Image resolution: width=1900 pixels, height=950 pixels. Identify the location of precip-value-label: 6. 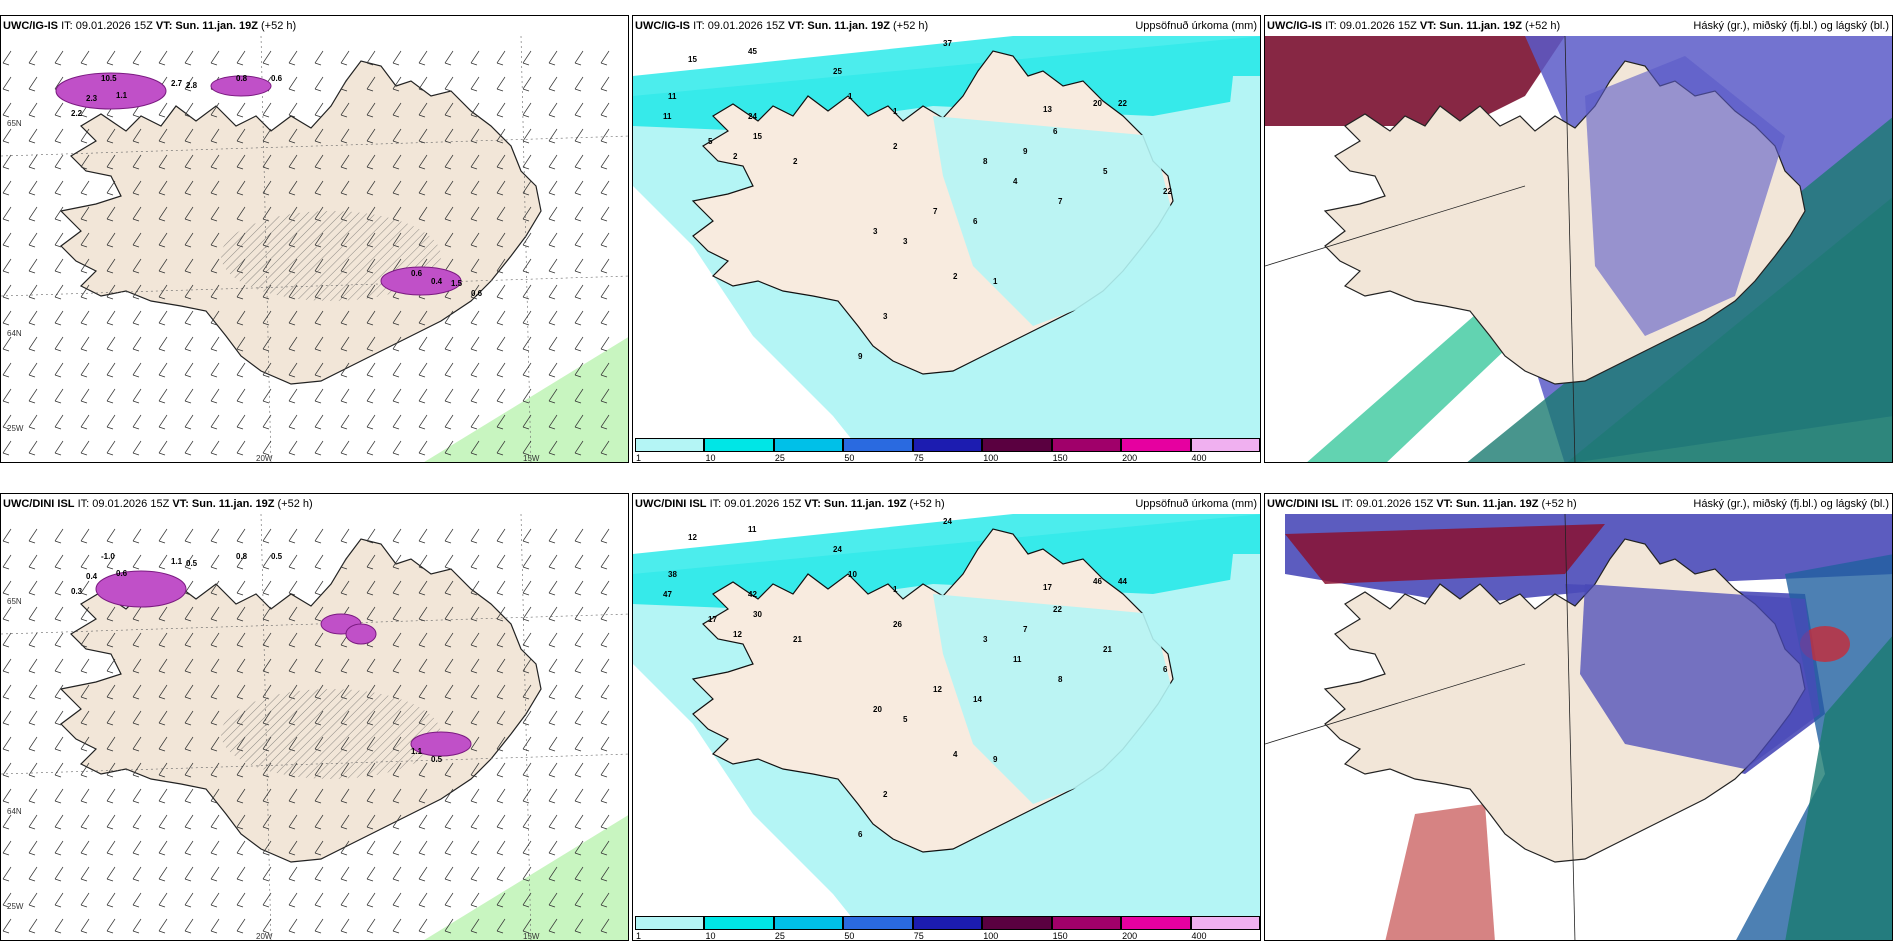
(1165, 669).